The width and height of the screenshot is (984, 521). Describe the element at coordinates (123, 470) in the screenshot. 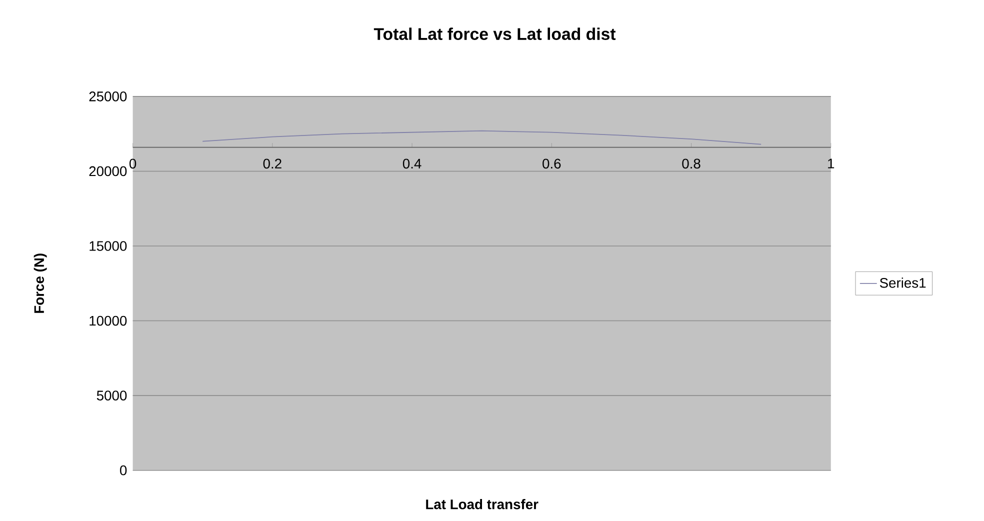

I see `y-tick-label: 0` at that location.